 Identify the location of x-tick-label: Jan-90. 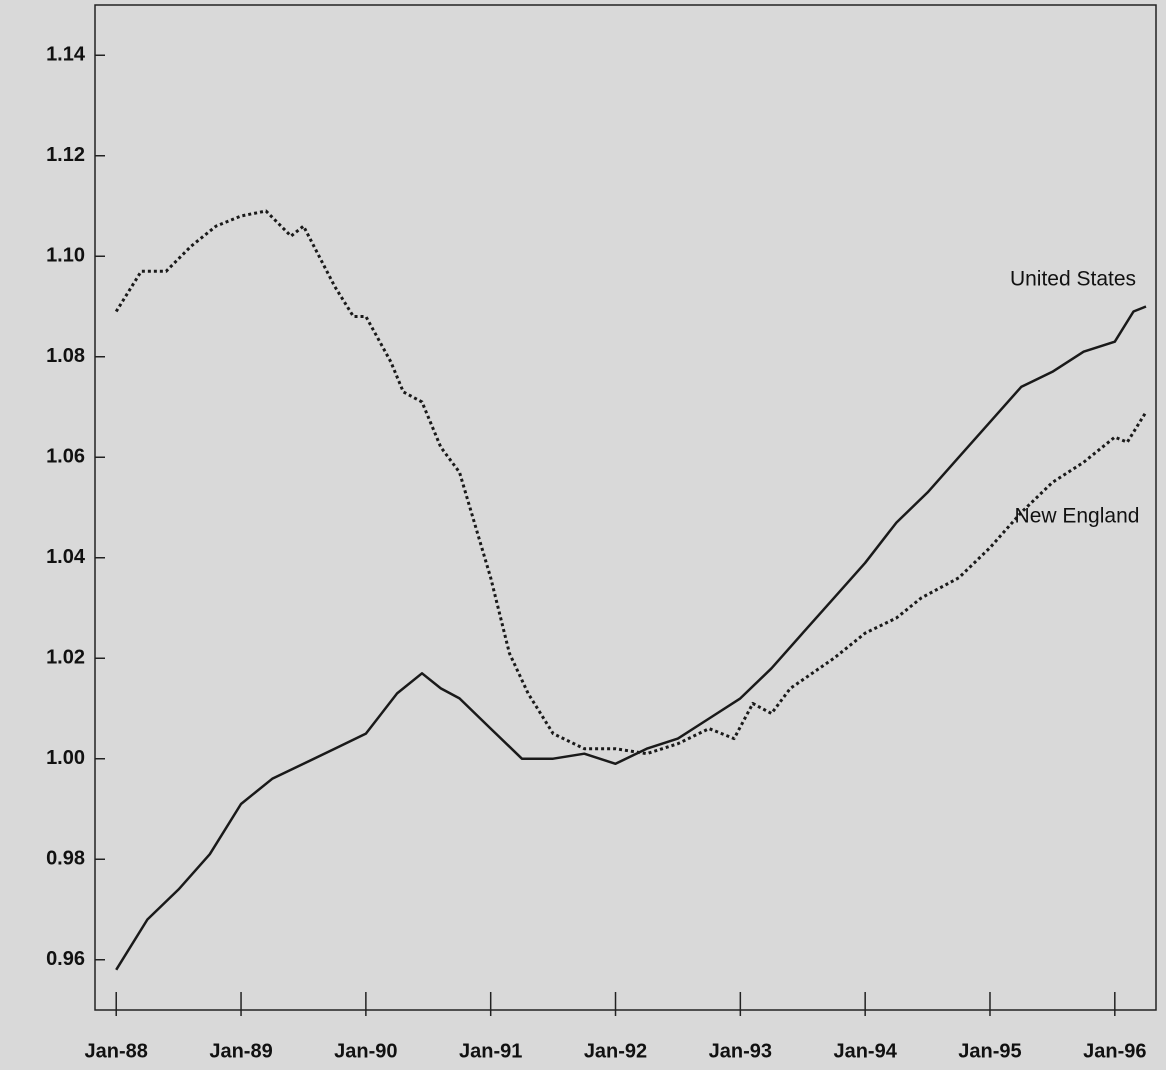
(365, 1051).